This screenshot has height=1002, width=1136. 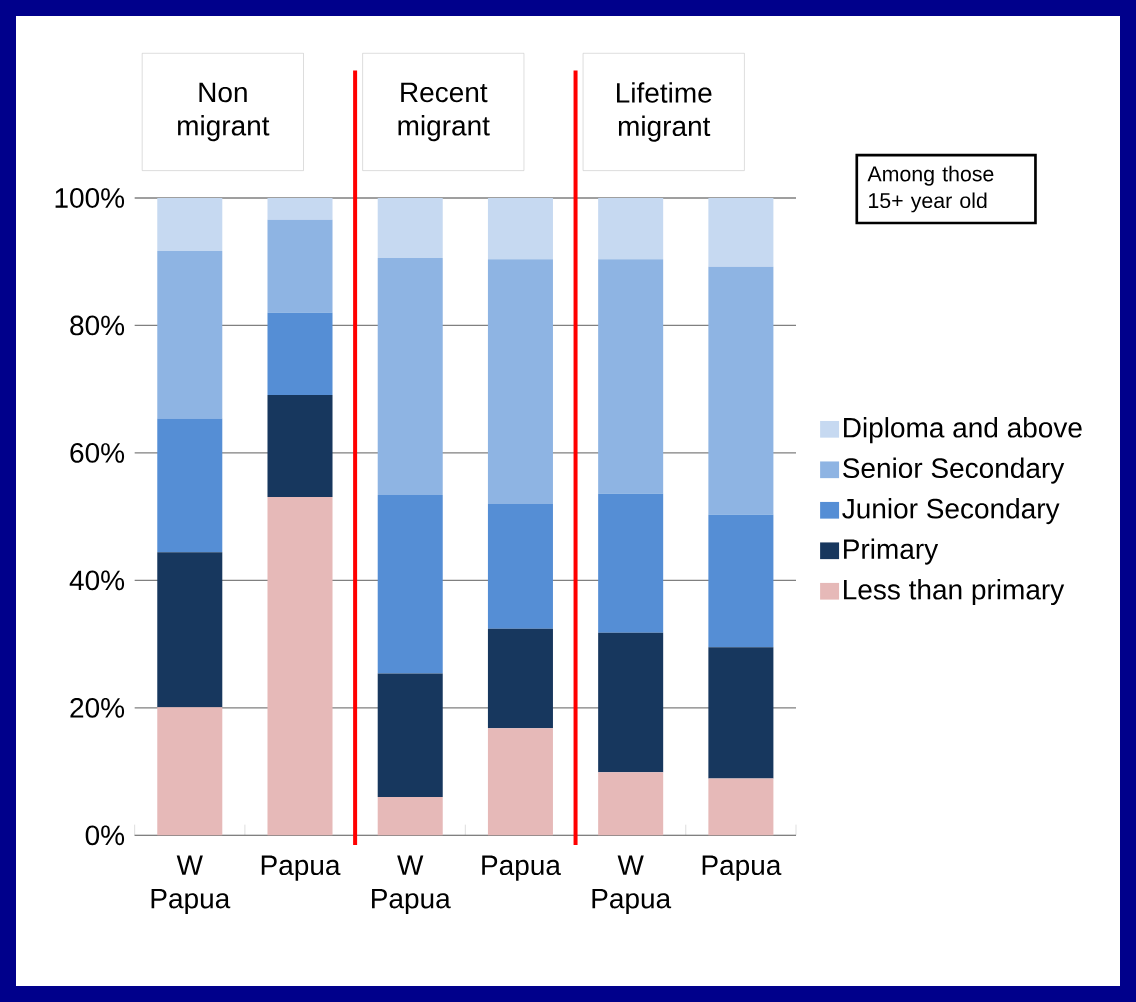 What do you see at coordinates (664, 112) in the screenshot?
I see `text: Lifetime migrant` at bounding box center [664, 112].